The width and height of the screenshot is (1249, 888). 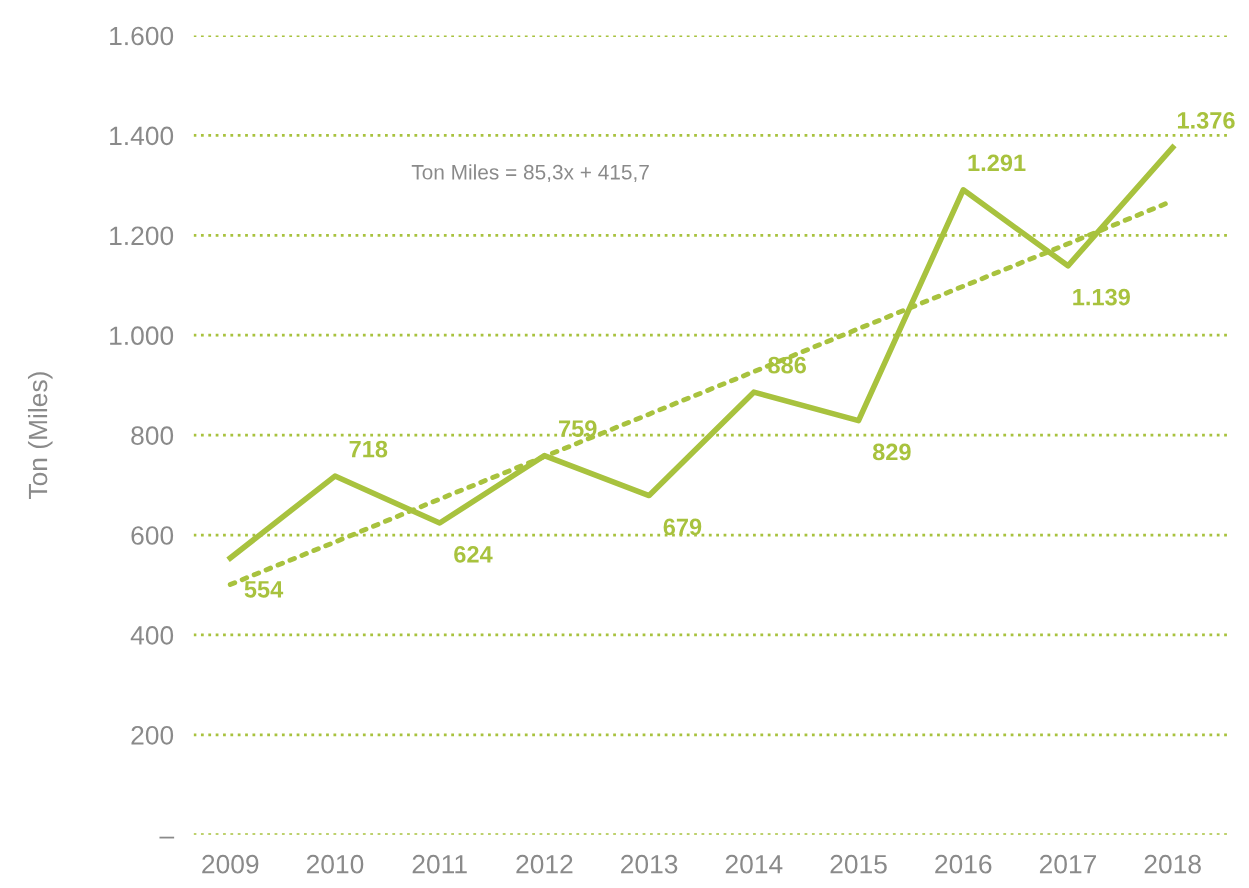 What do you see at coordinates (152, 435) in the screenshot?
I see `y-tick-label: 800` at bounding box center [152, 435].